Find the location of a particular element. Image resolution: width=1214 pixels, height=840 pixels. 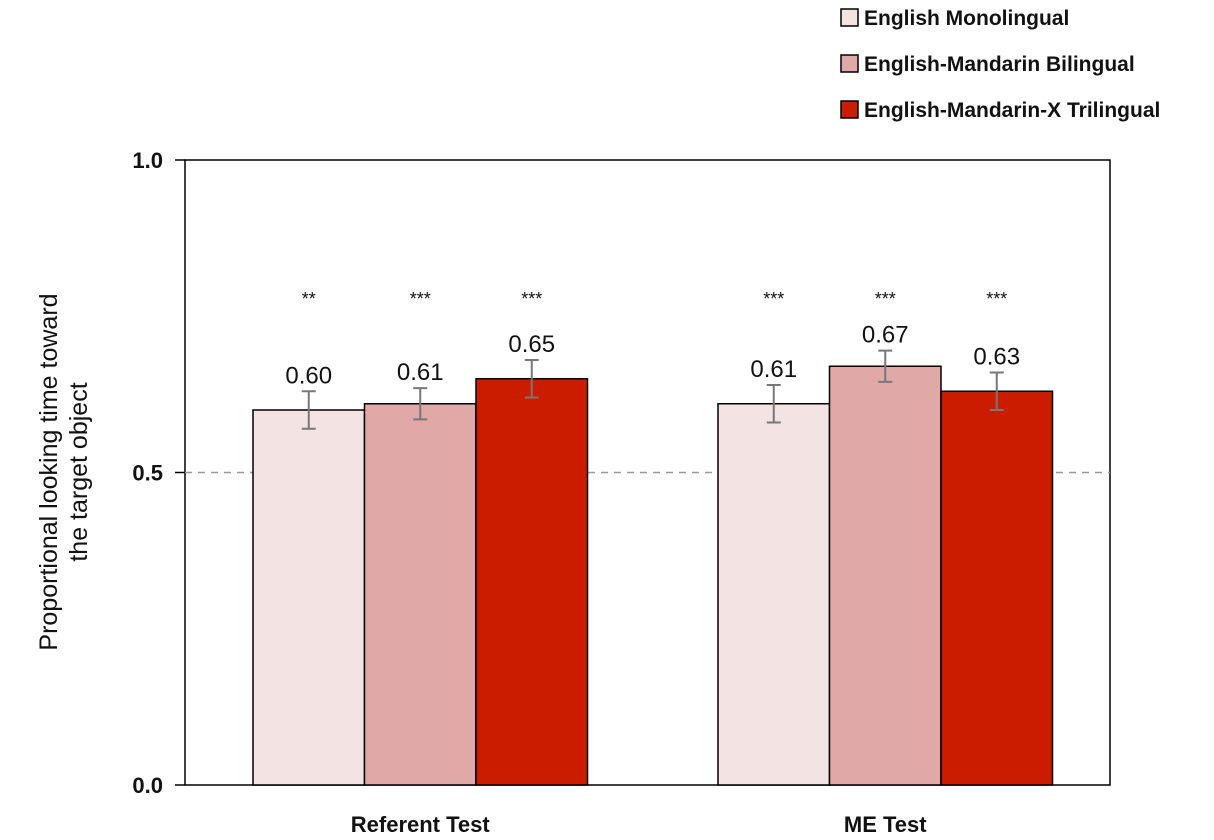

y-axis-label-line: Proportional looking time toward is located at coordinates (49, 471).